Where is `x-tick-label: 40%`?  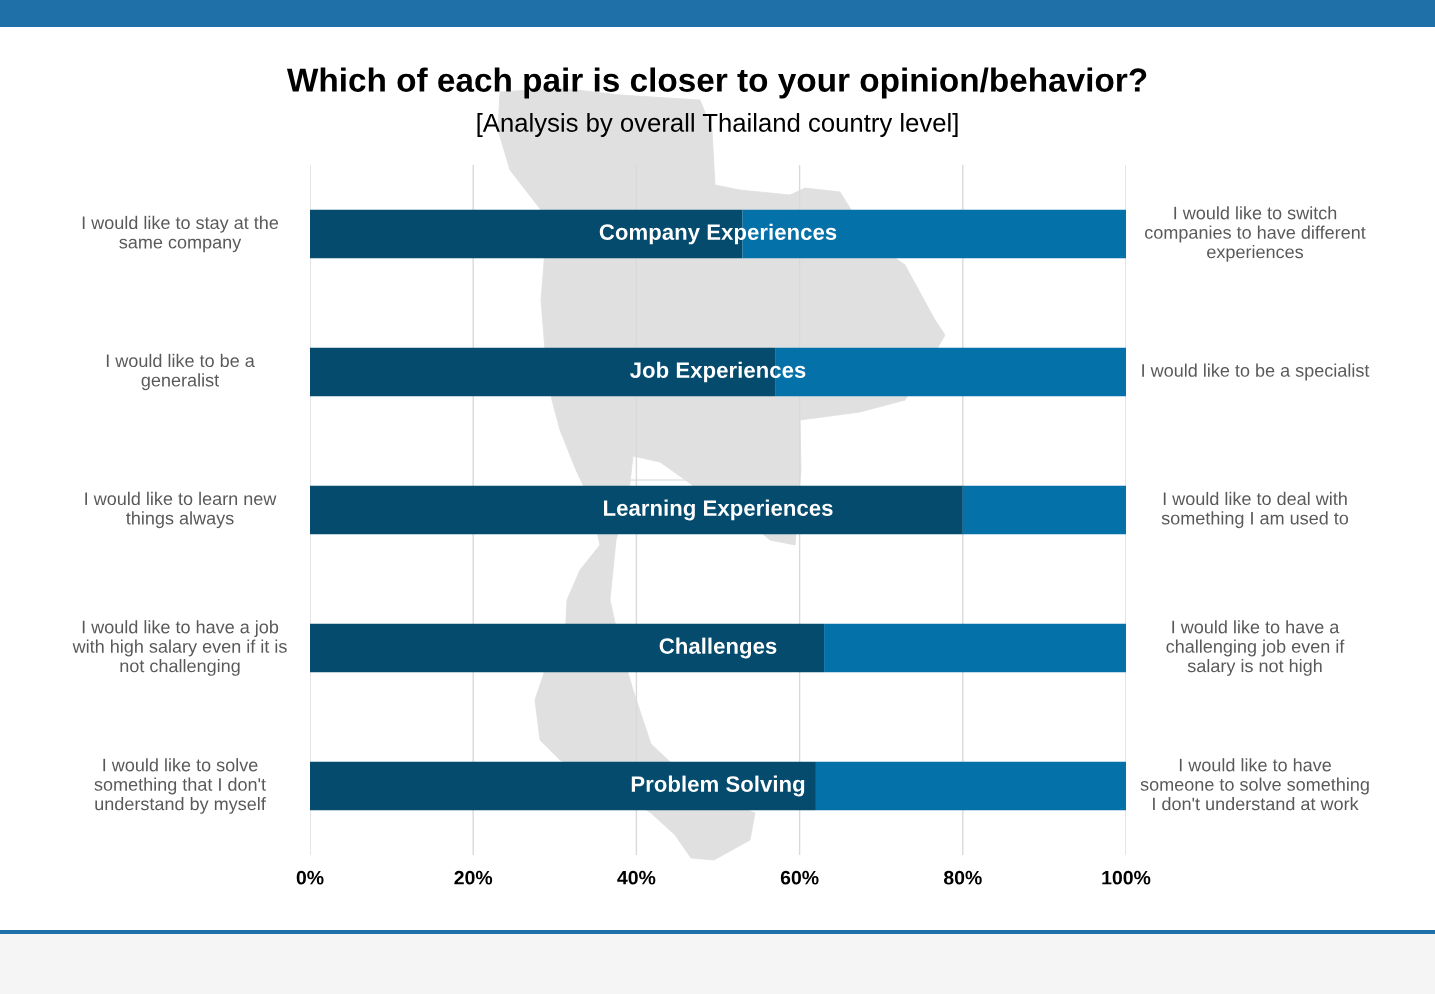
x-tick-label: 40% is located at coordinates (636, 877).